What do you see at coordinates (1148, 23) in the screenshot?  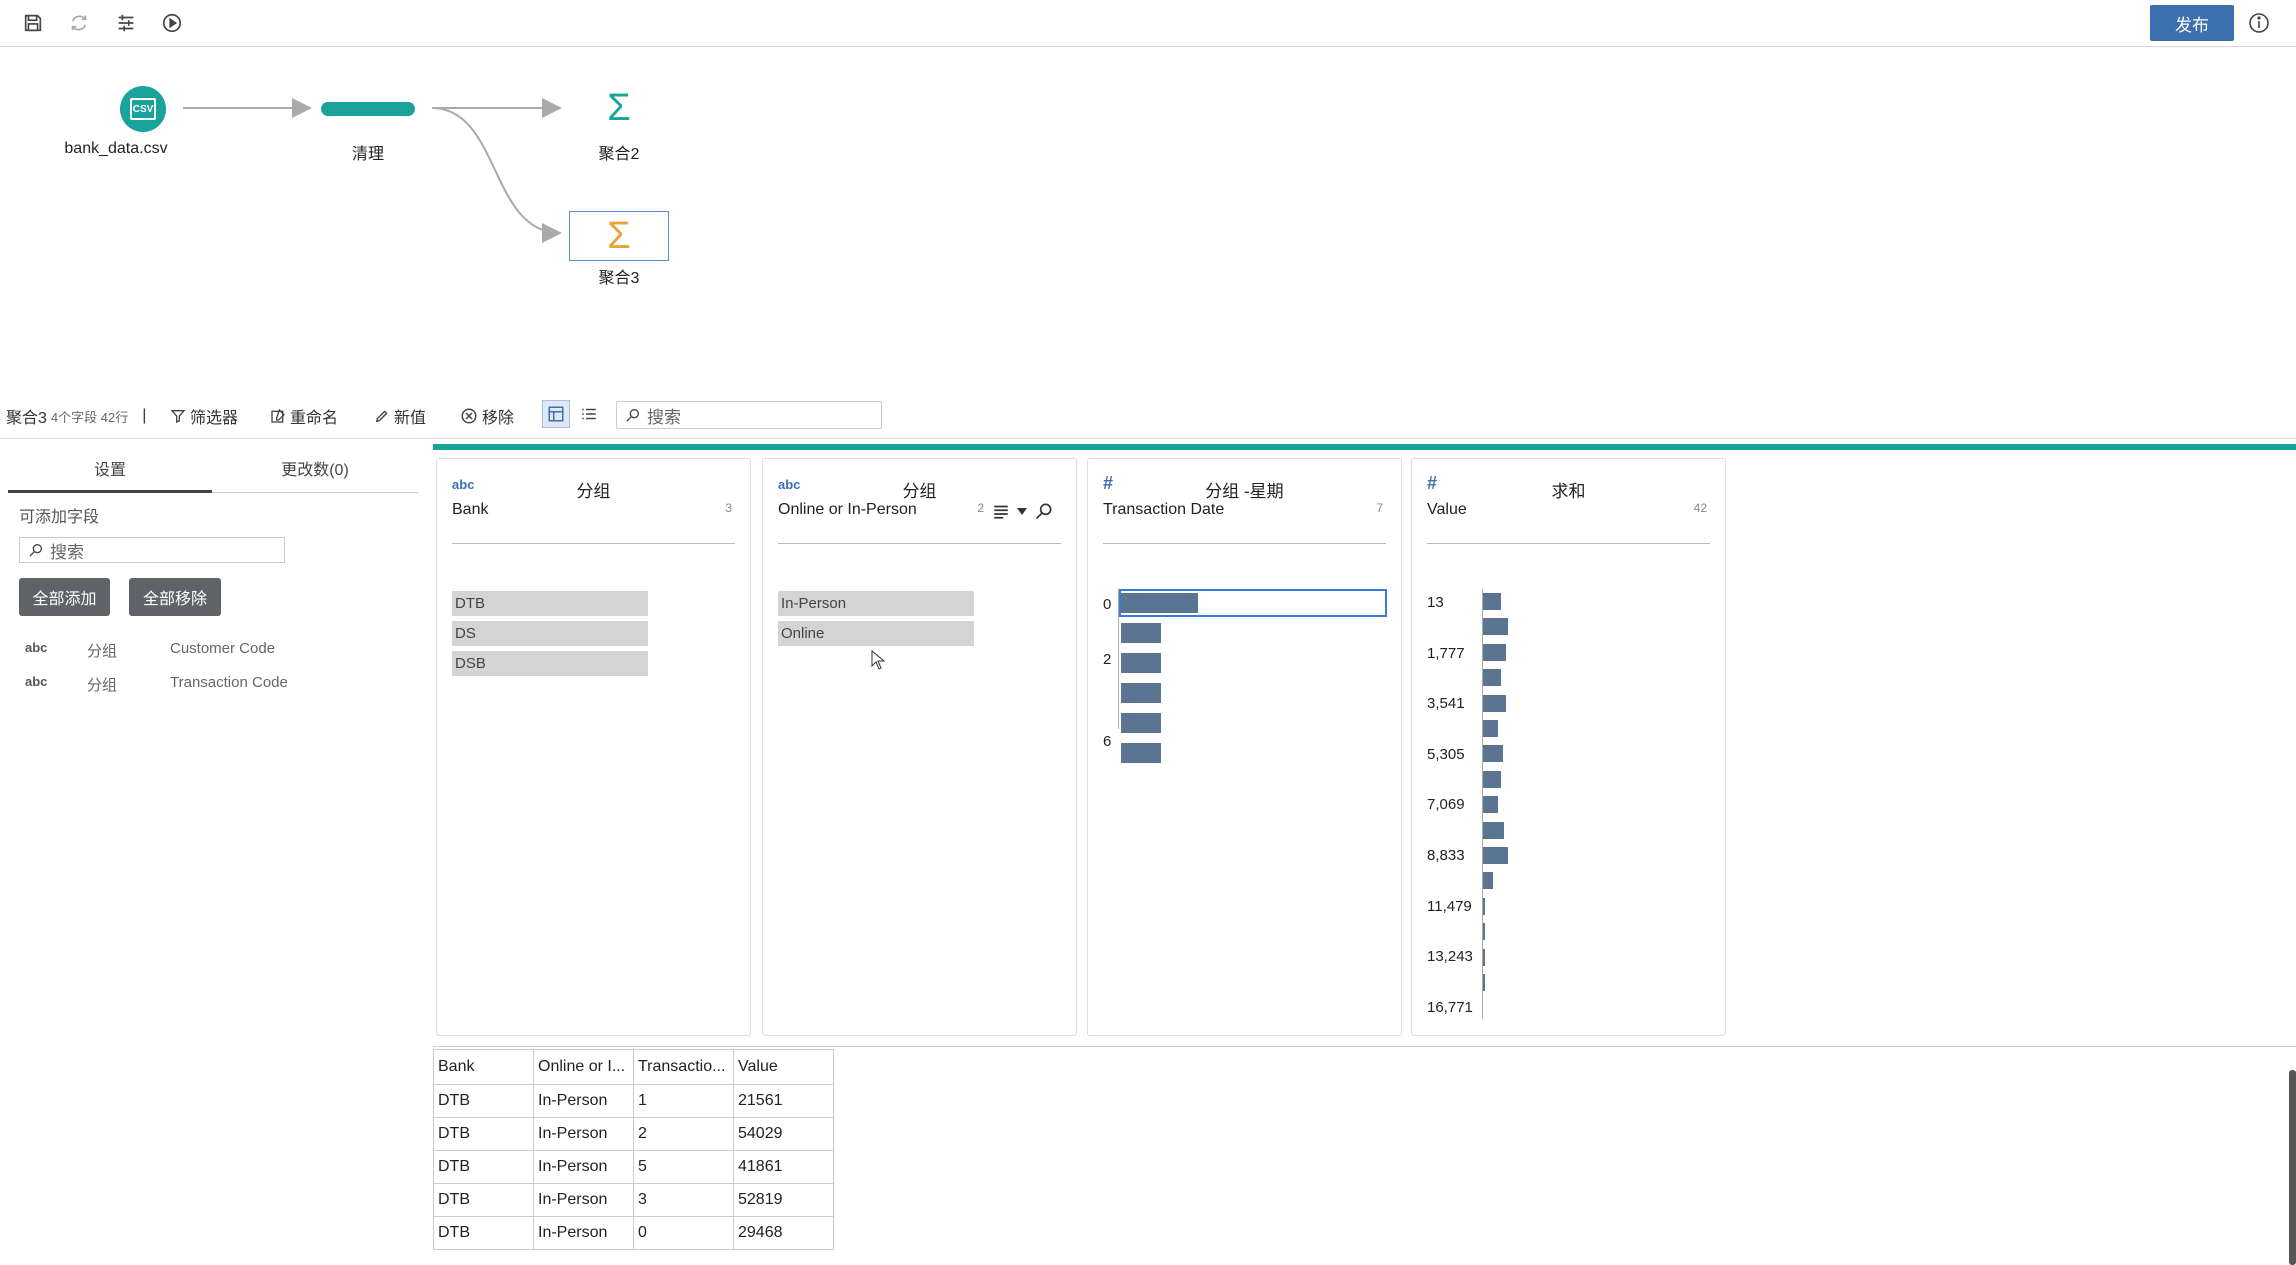 I see `top-toolbar: 发布` at bounding box center [1148, 23].